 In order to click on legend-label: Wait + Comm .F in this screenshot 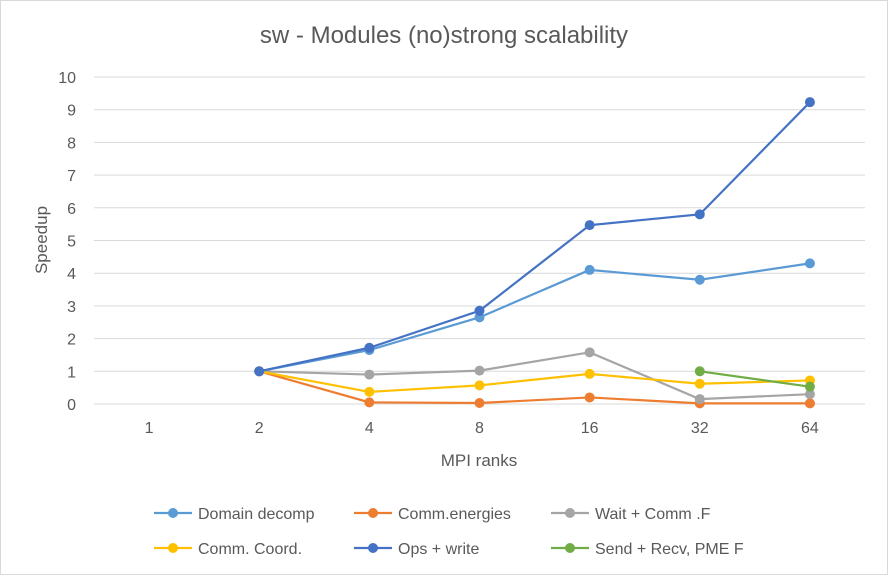, I will do `click(653, 514)`.